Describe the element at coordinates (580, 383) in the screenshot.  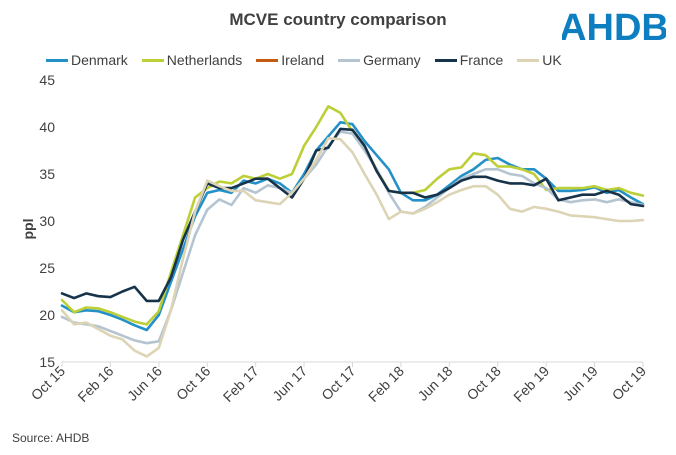
I see `x-tick-label: Jun 19` at that location.